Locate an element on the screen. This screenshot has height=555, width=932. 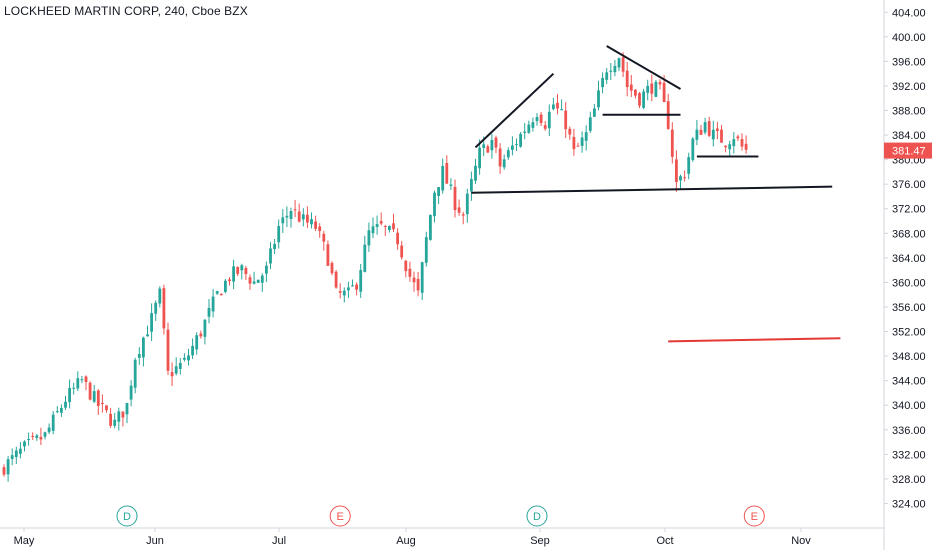
trendline is located at coordinates (644, 67).